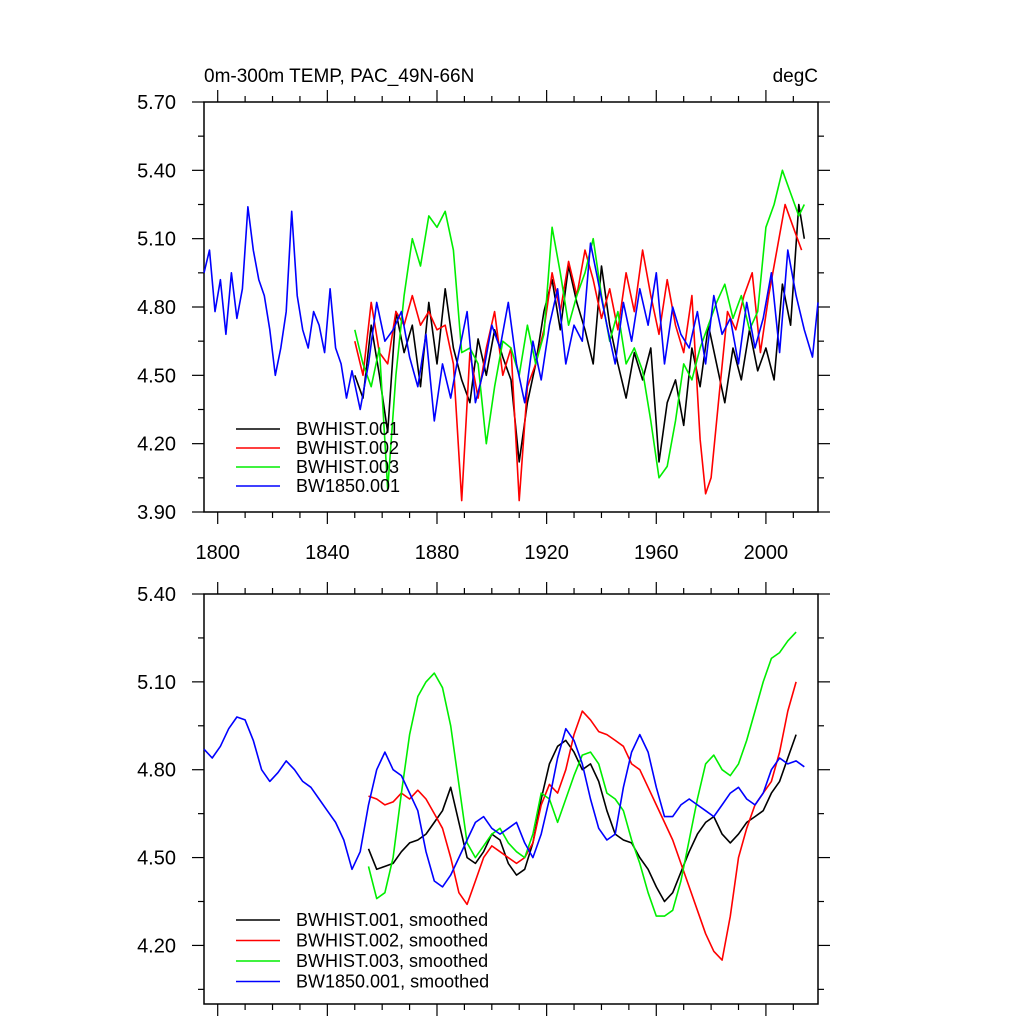 The width and height of the screenshot is (1024, 1024). Describe the element at coordinates (392, 961) in the screenshot. I see `legend-label: BWHIST.003, smoothed` at that location.